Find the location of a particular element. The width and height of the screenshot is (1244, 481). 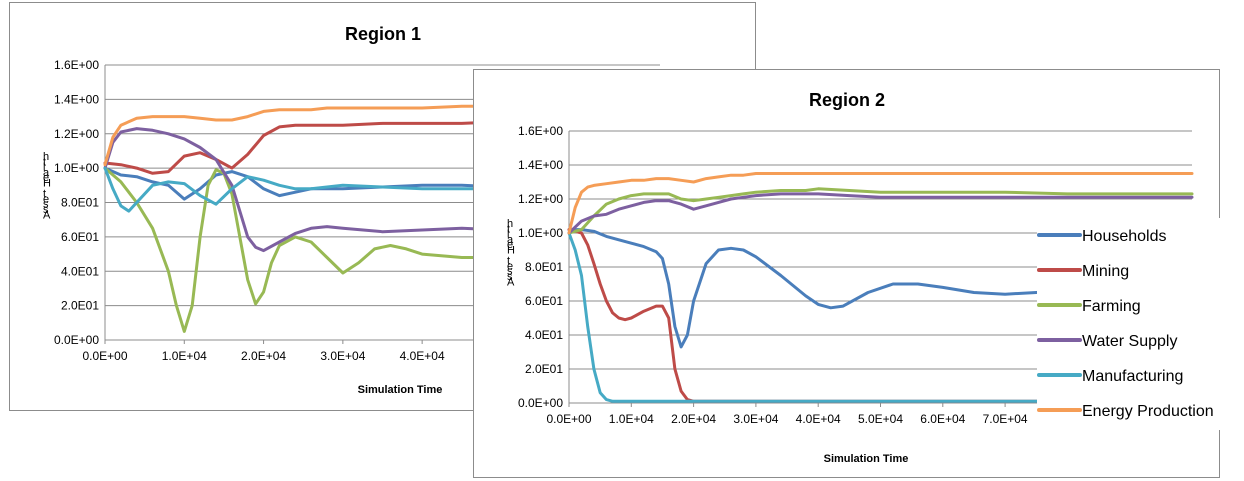

legend-label: Manufacturing is located at coordinates (1132, 376).